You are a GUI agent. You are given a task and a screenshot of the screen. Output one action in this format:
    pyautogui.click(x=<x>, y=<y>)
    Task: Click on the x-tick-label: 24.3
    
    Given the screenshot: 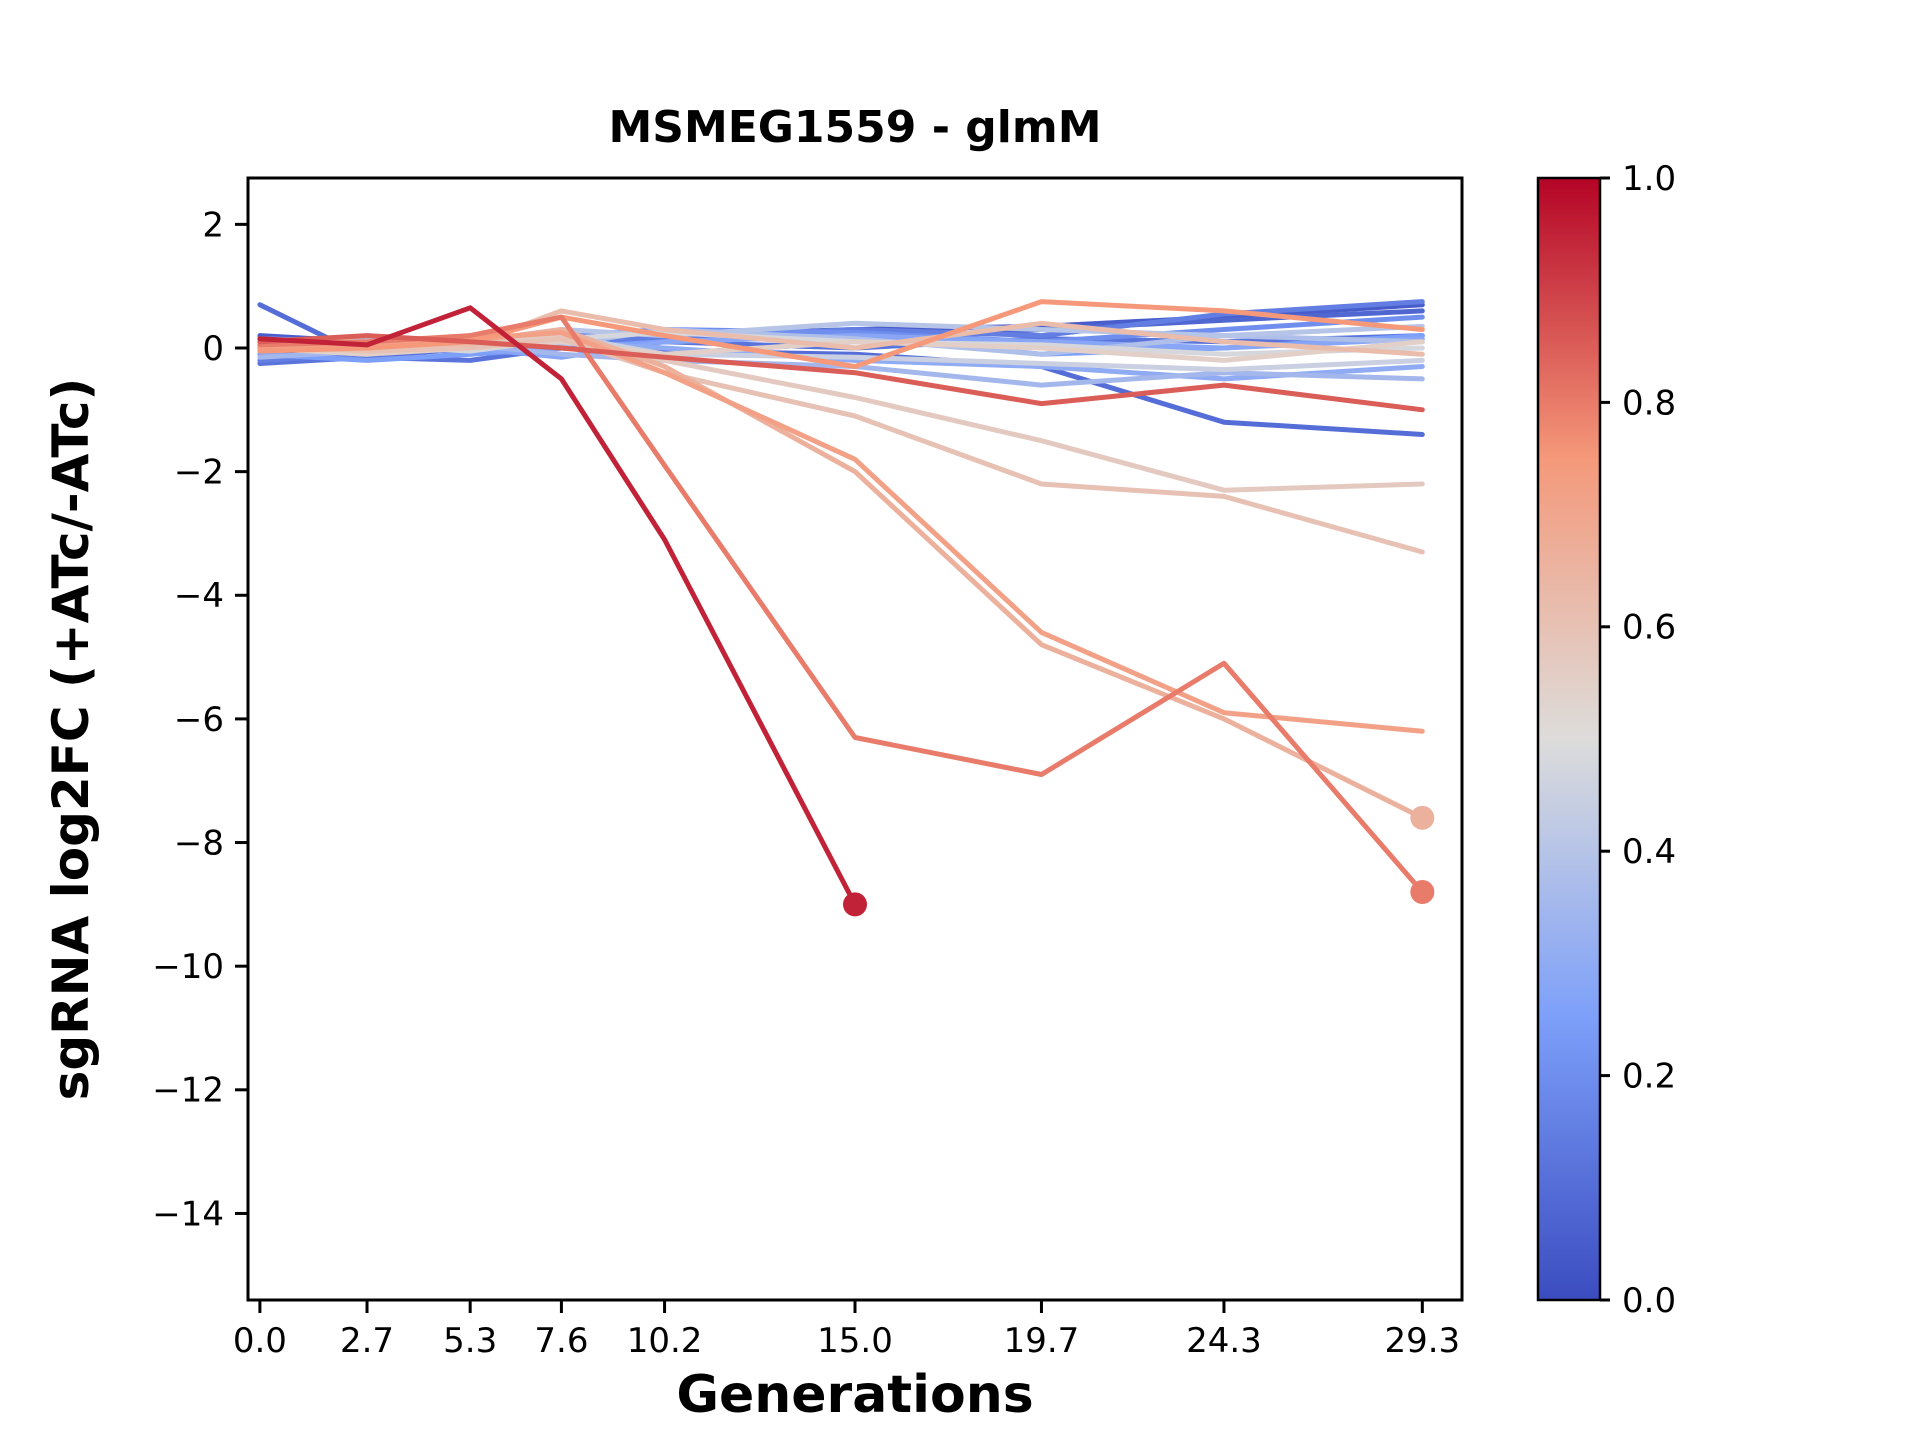 What is the action you would take?
    pyautogui.click(x=1224, y=1341)
    